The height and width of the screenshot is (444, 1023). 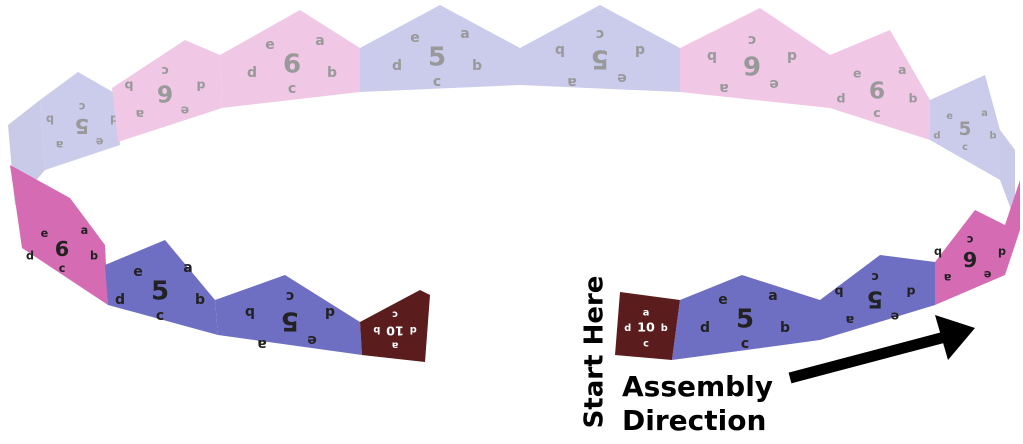 I want to click on start-label: Start Here, so click(x=595, y=352).